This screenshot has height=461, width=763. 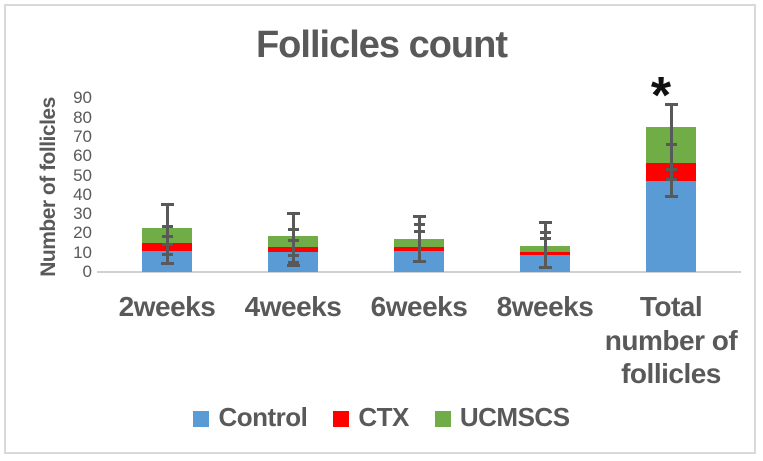 What do you see at coordinates (82, 252) in the screenshot?
I see `y-tick-label: 10` at bounding box center [82, 252].